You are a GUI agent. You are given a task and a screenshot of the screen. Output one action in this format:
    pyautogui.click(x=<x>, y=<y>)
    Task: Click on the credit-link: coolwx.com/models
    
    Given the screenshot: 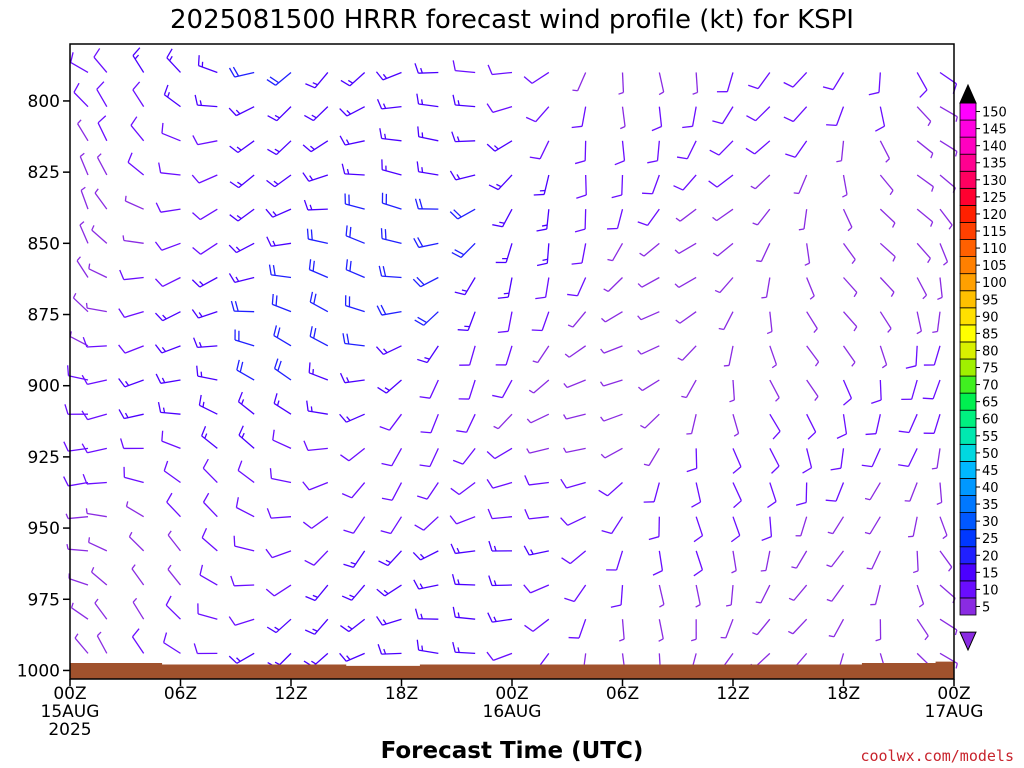 What is the action you would take?
    pyautogui.click(x=937, y=756)
    